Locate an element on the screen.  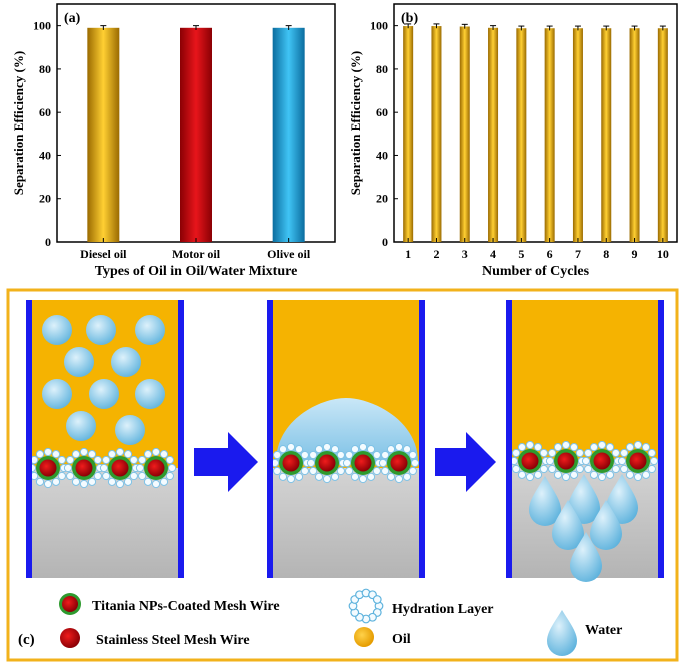
titania-coated-wire-icon is located at coordinates (70, 604).